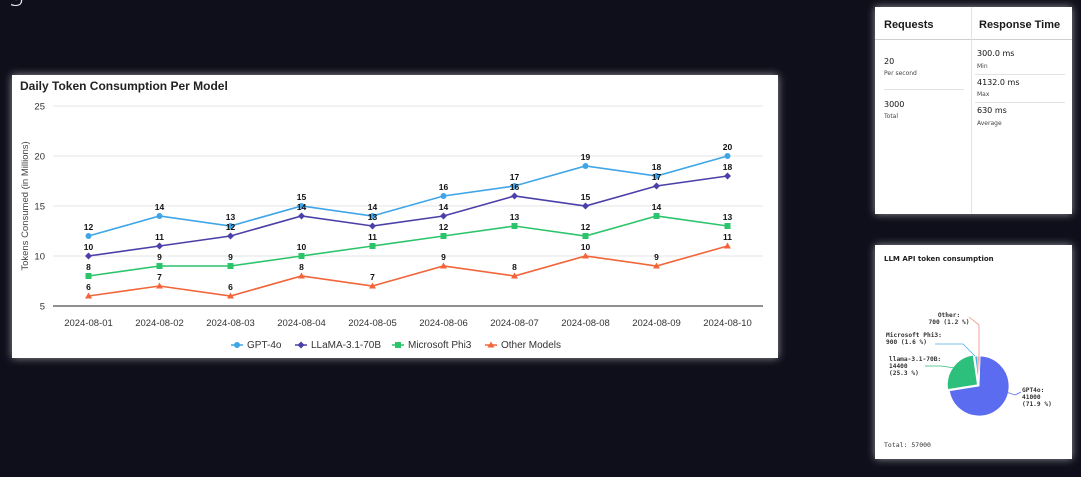  I want to click on header-divider, so click(973, 39).